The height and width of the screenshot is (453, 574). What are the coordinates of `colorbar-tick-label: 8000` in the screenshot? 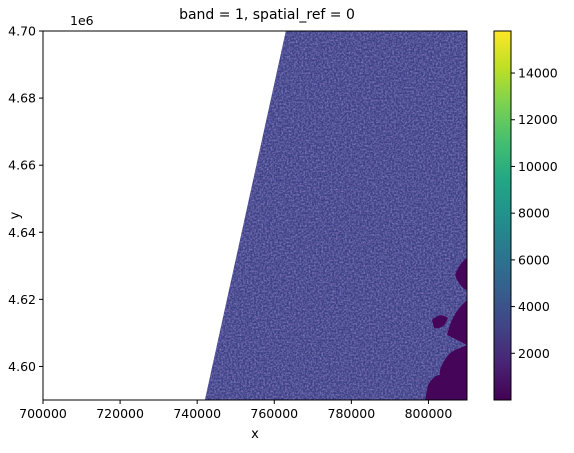 It's located at (534, 213).